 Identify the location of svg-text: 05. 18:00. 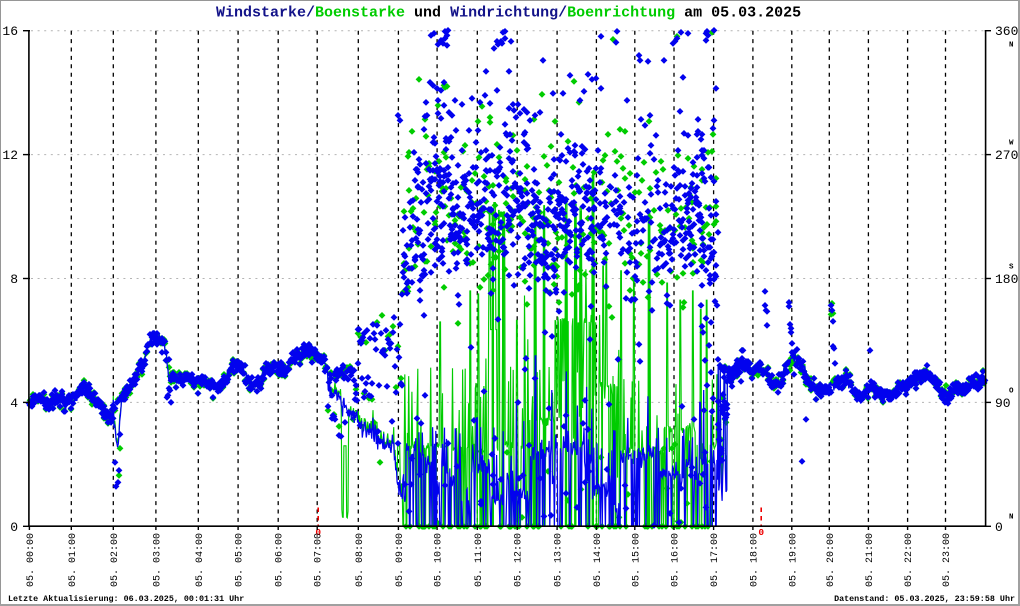
(754, 560).